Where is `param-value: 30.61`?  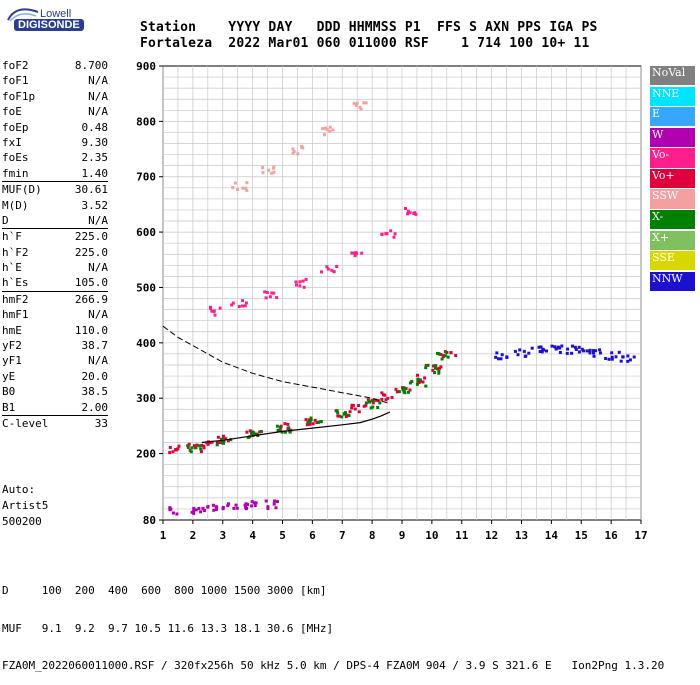
param-value: 30.61 is located at coordinates (91, 190).